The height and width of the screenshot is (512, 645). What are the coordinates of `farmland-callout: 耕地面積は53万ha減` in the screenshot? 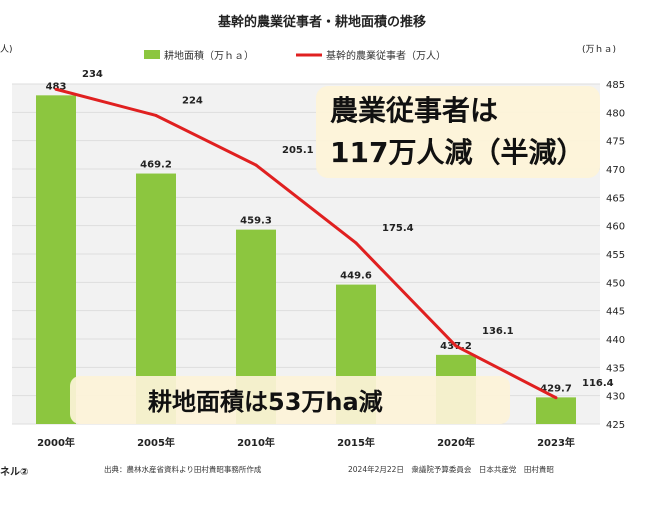 It's located at (290, 400).